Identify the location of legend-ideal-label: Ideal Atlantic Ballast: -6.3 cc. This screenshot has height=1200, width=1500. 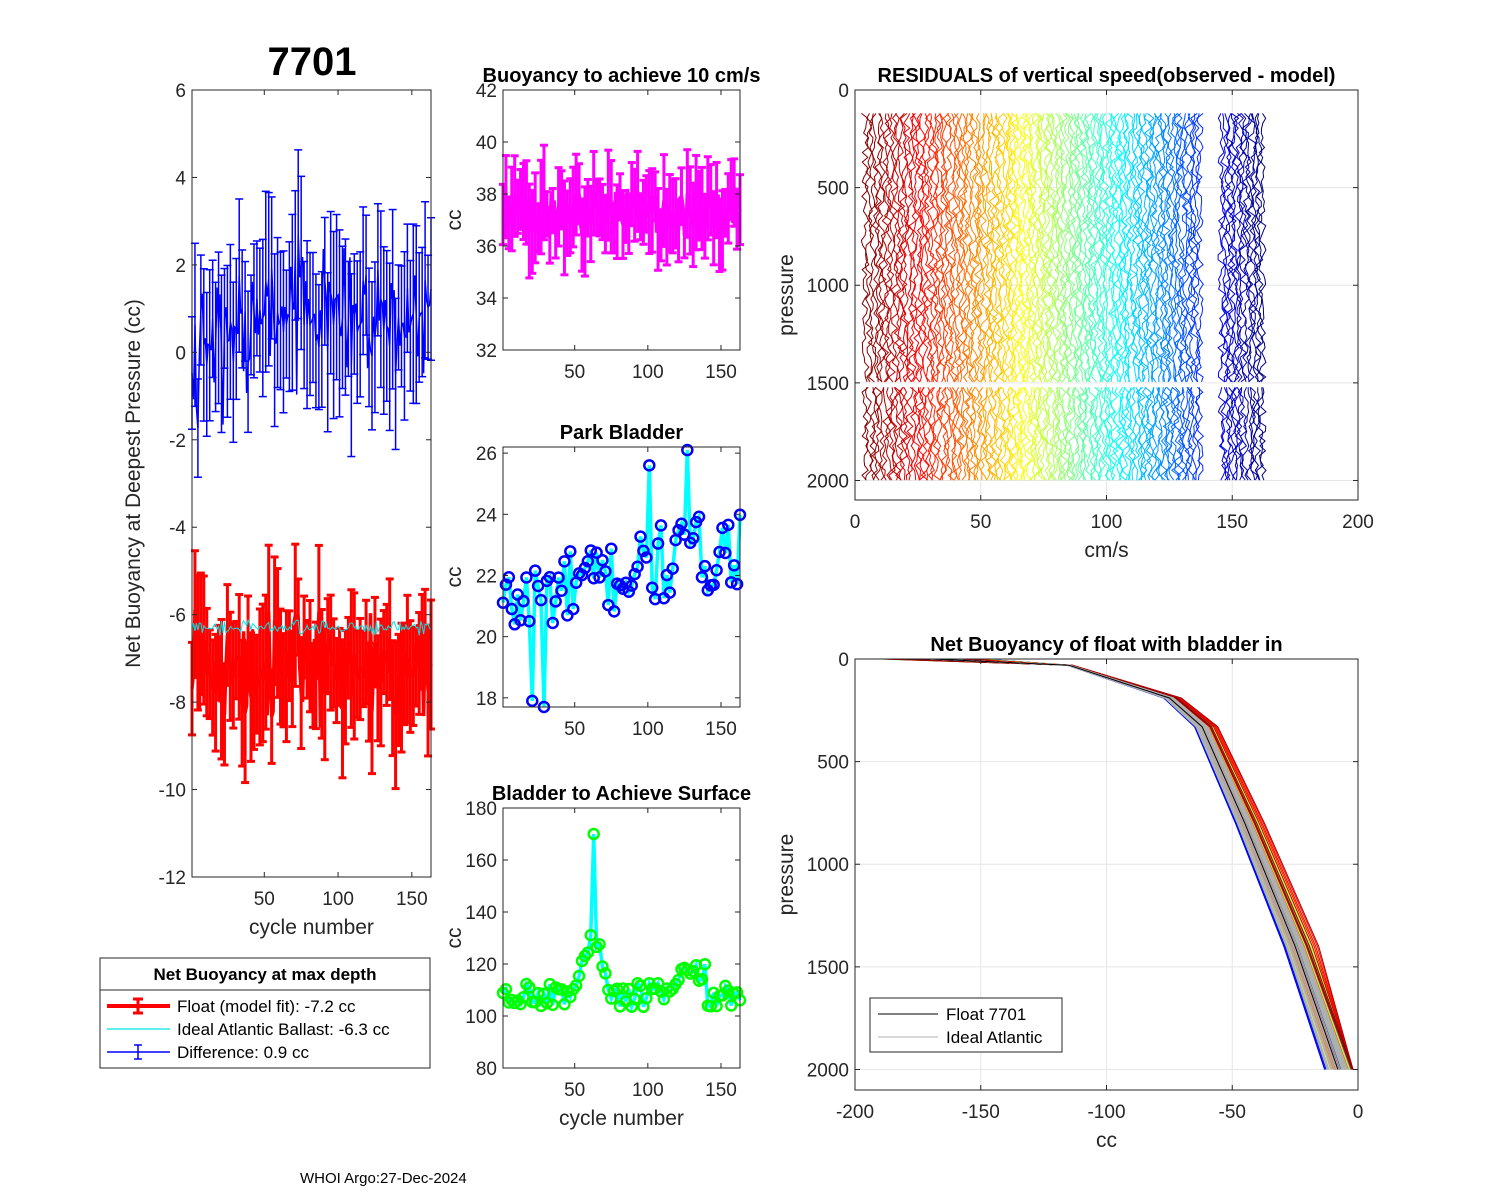
(283, 1029).